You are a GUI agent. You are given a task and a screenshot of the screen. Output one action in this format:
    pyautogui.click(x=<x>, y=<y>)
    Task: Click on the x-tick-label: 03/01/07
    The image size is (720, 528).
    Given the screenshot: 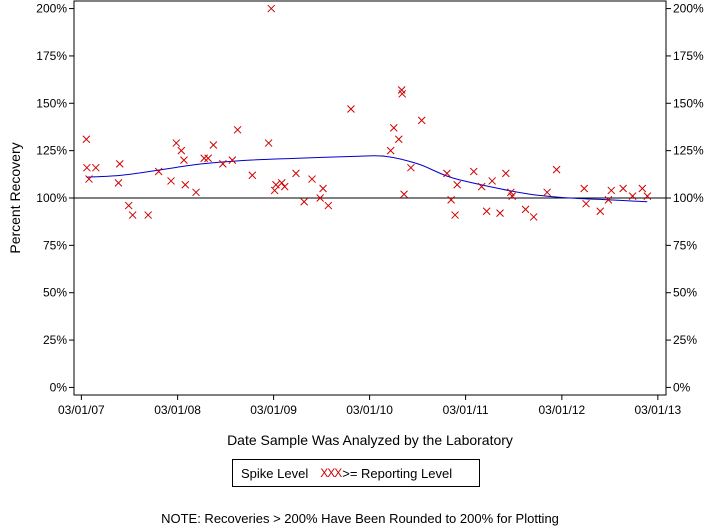 What is the action you would take?
    pyautogui.click(x=81, y=410)
    